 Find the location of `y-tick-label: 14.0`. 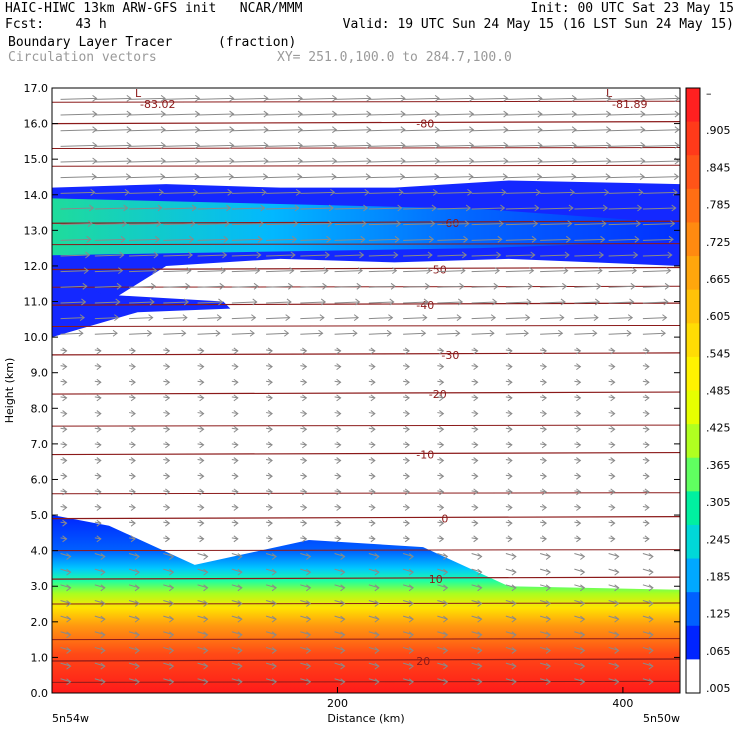

y-tick-label: 14.0 is located at coordinates (36, 195).